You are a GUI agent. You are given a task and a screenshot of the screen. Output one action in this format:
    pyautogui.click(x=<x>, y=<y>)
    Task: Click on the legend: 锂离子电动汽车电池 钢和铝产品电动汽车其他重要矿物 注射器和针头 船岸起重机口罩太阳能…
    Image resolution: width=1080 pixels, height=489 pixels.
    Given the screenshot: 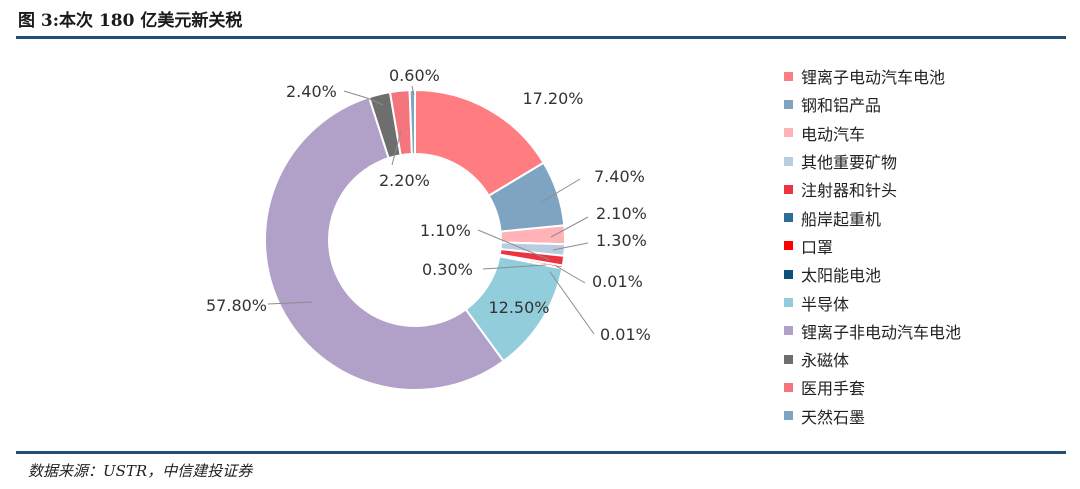 What is the action you would take?
    pyautogui.click(x=872, y=246)
    